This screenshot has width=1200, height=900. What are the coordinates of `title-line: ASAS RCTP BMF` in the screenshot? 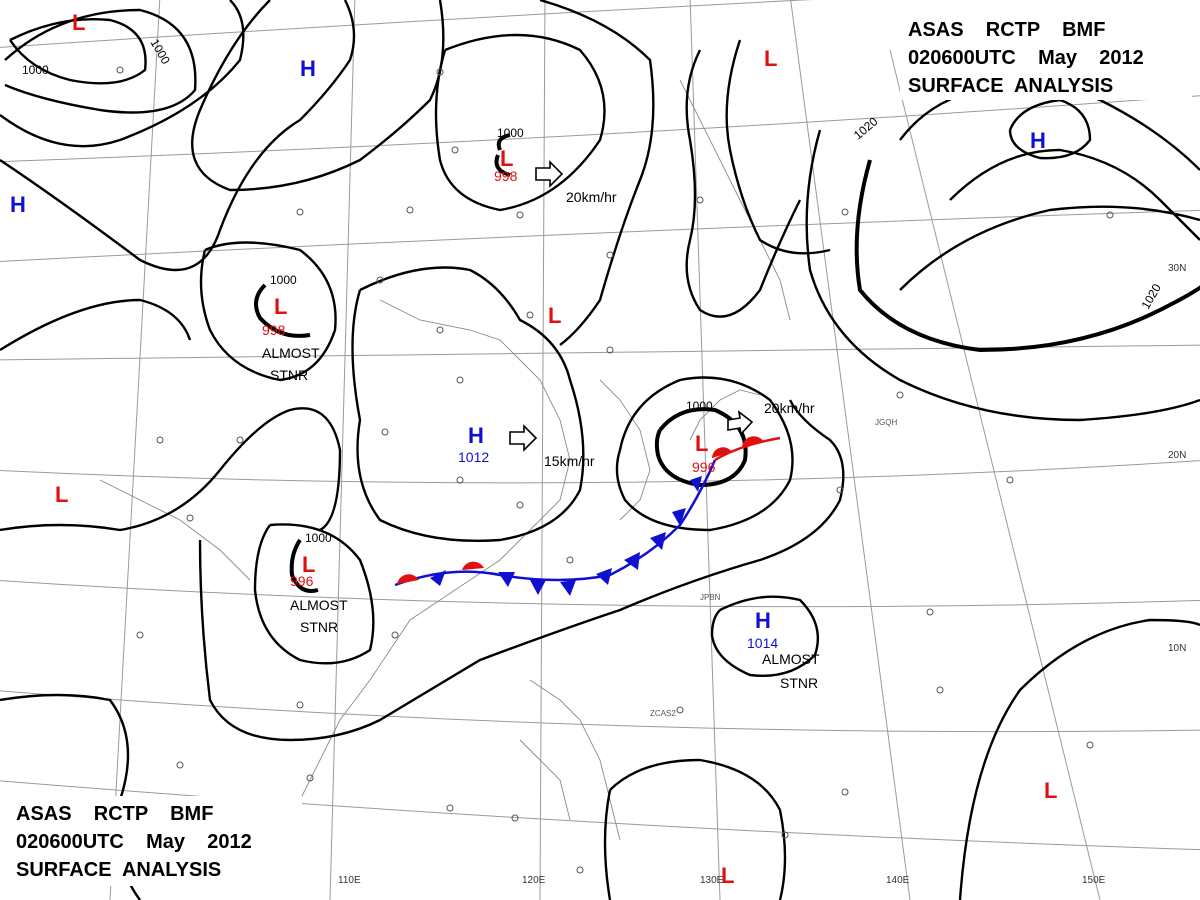 It's located at (114, 814).